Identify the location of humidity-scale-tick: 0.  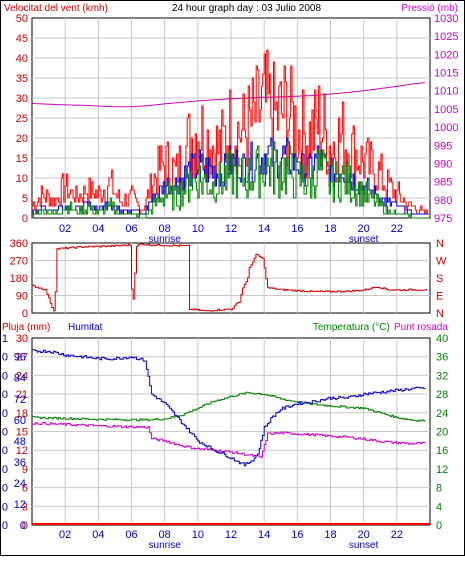
(25, 526).